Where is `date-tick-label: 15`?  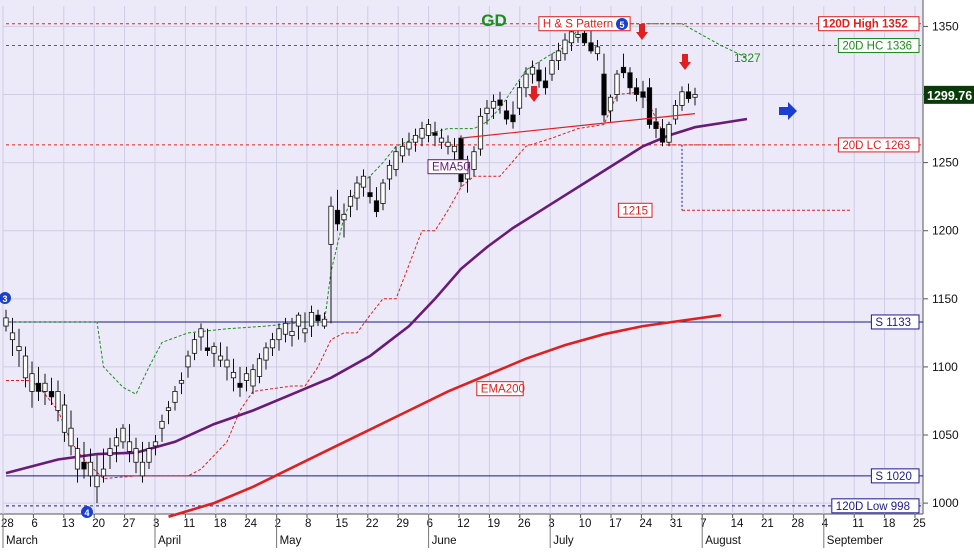 date-tick-label: 15 is located at coordinates (341, 524).